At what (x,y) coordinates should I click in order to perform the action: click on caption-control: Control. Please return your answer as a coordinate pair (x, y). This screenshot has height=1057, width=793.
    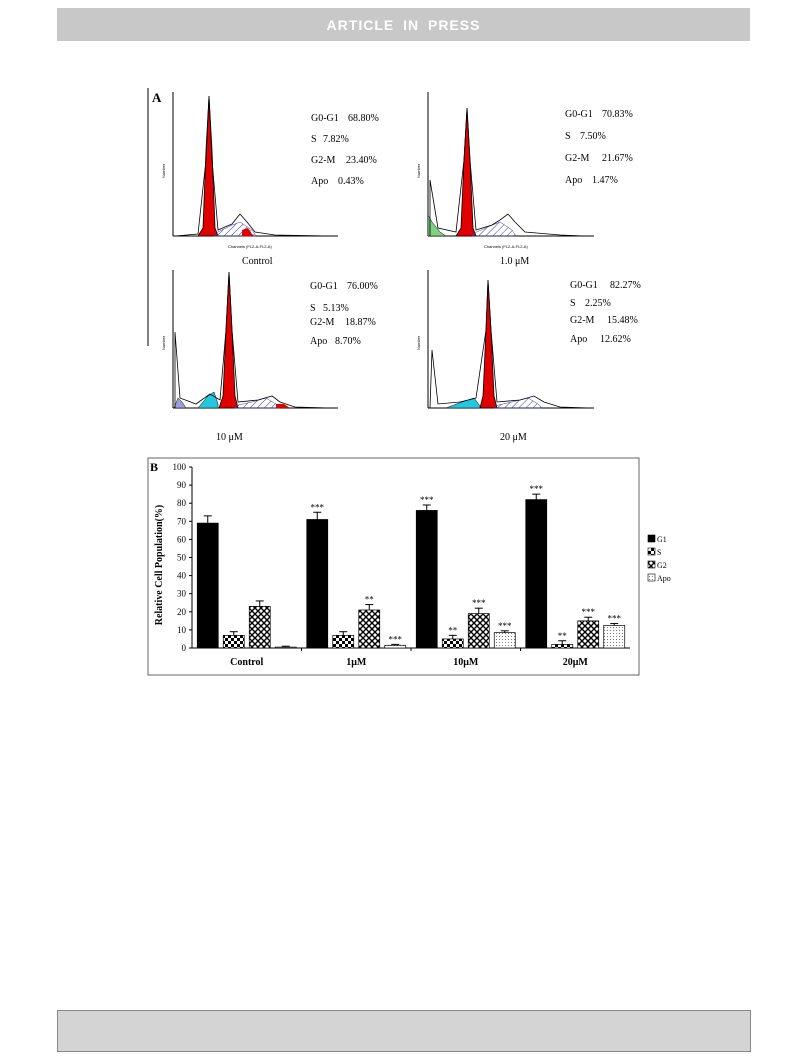
    Looking at the image, I should click on (257, 261).